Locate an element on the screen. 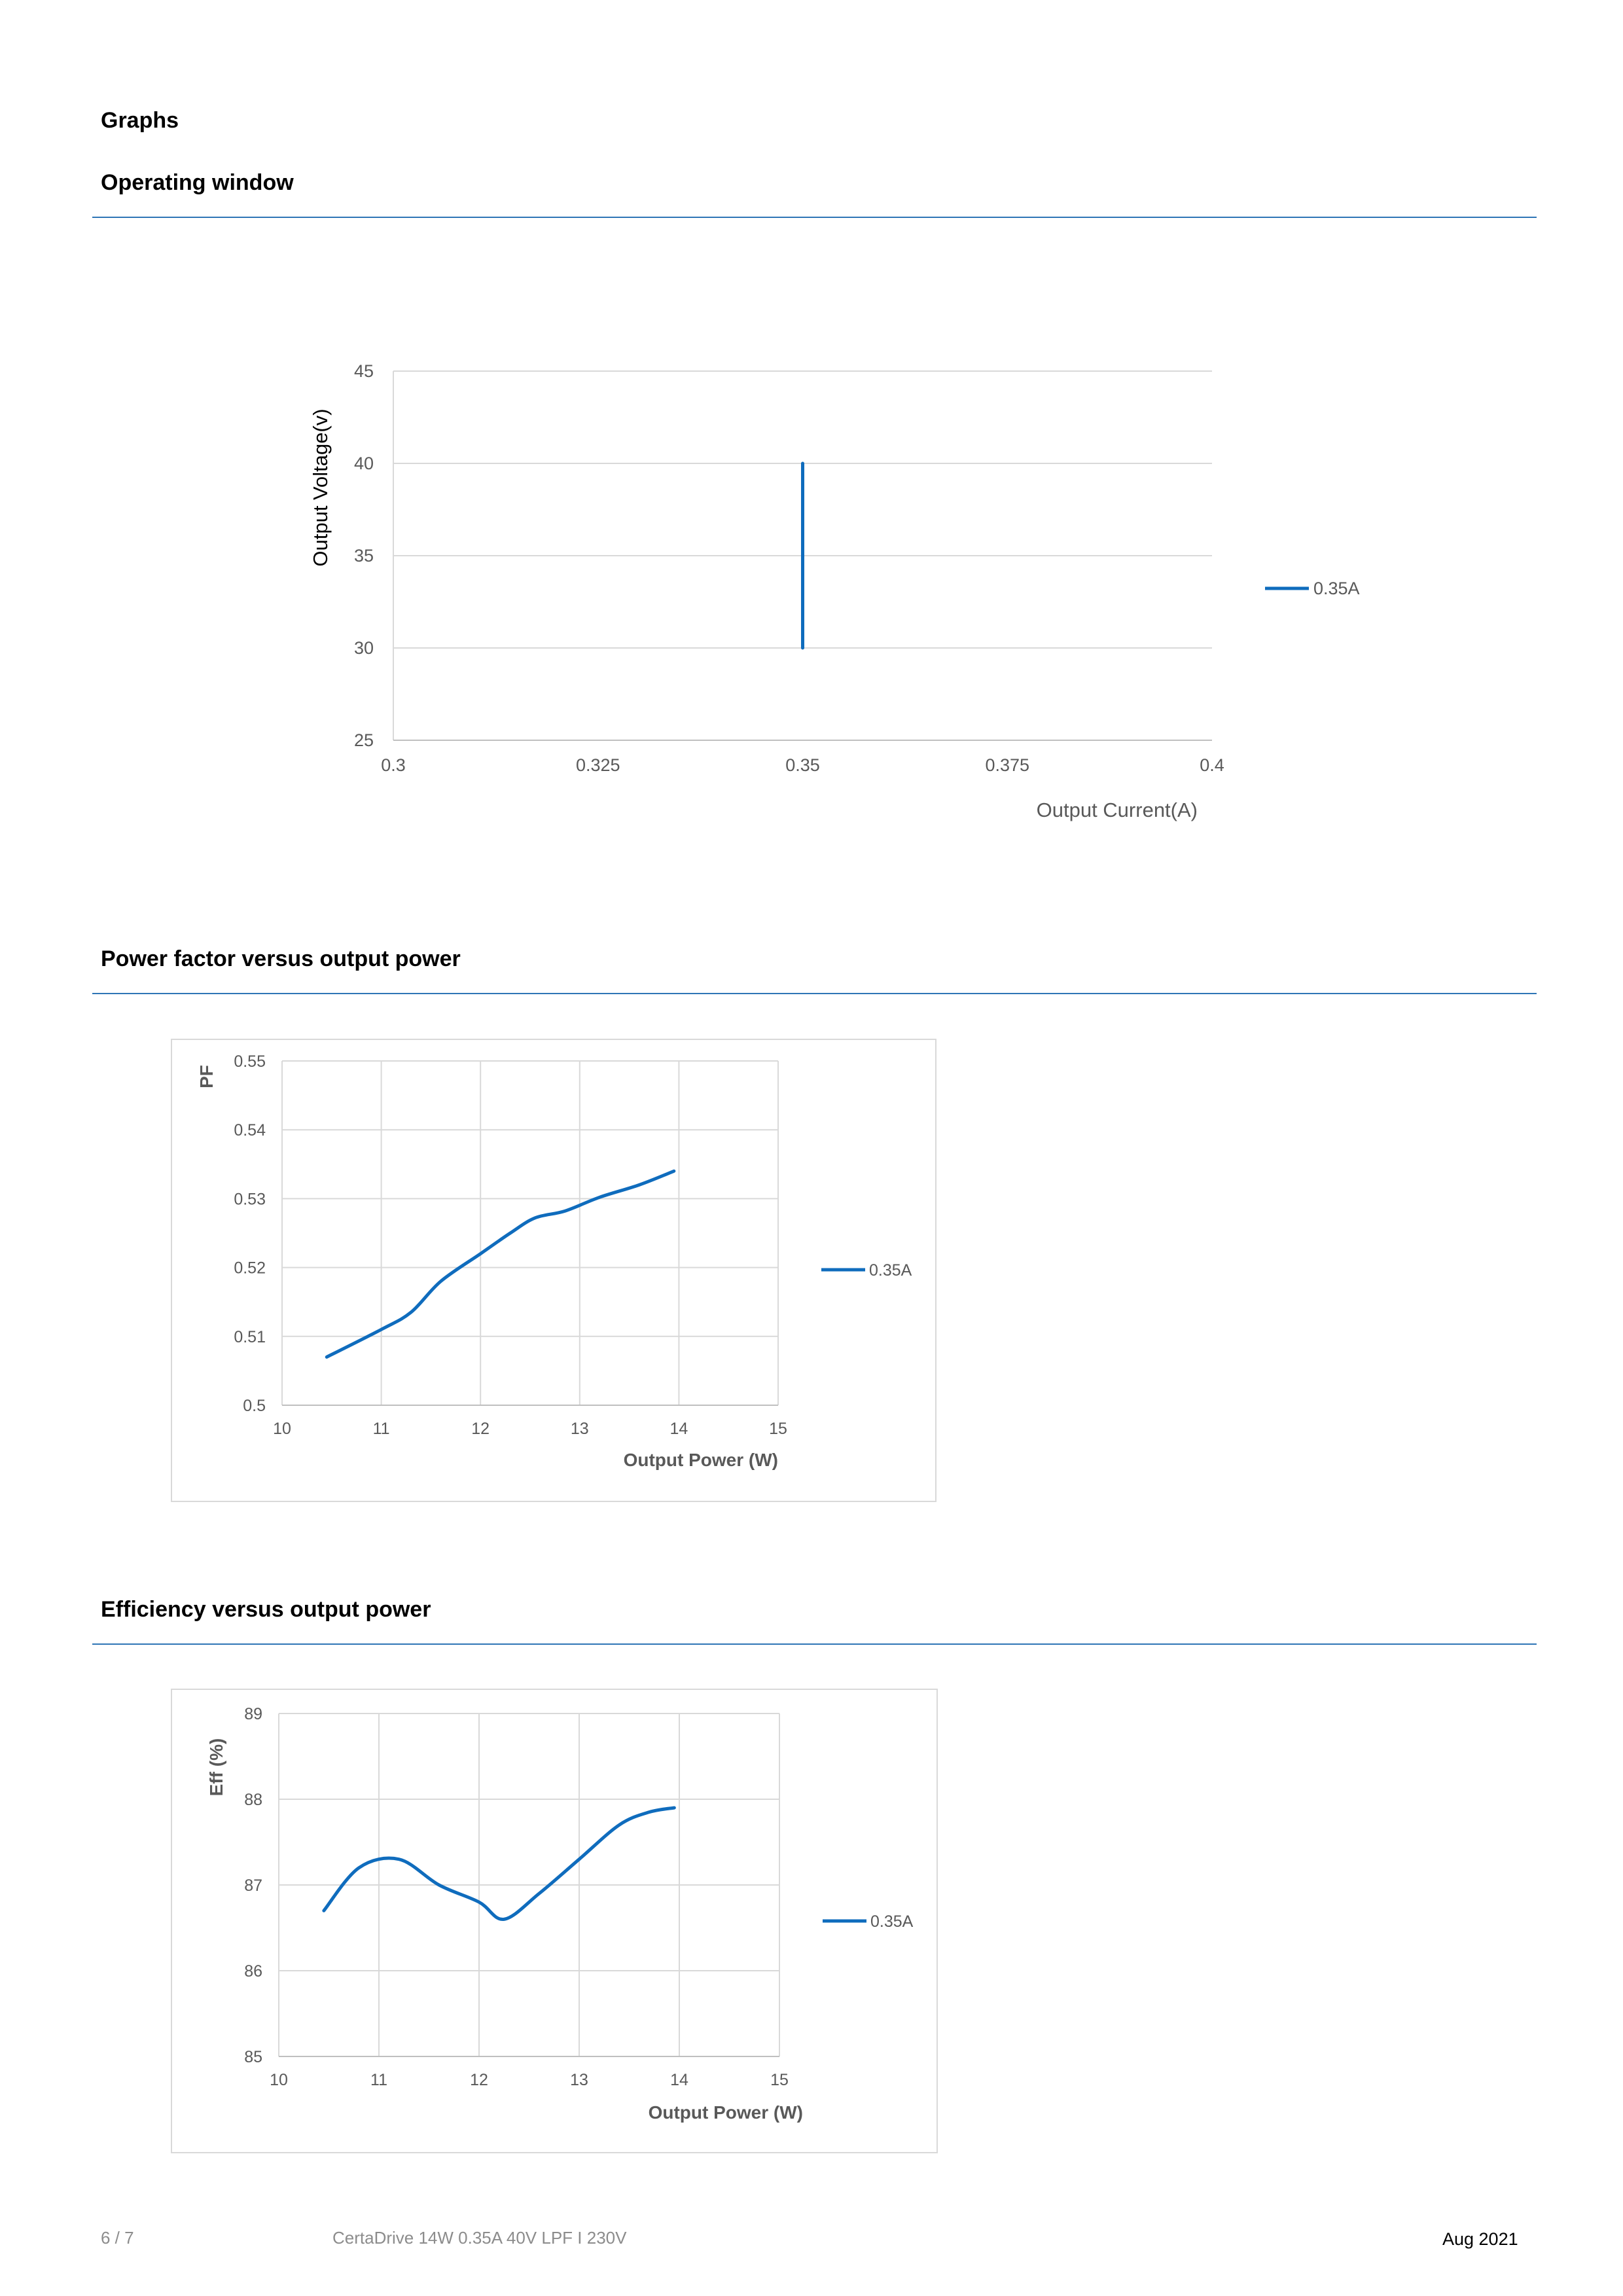  y-axis-title: Eff (%) is located at coordinates (216, 1768).